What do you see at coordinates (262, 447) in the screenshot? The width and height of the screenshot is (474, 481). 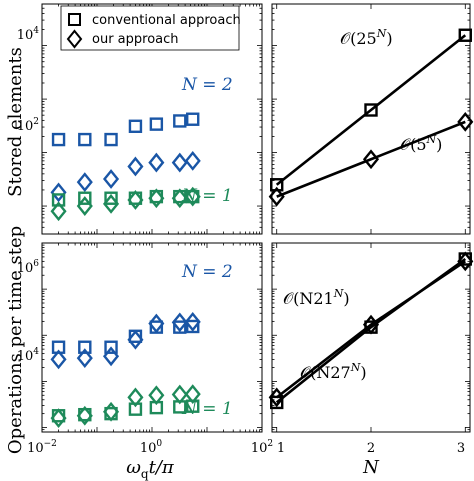 I see `left-x-tick-label: 10²` at bounding box center [262, 447].